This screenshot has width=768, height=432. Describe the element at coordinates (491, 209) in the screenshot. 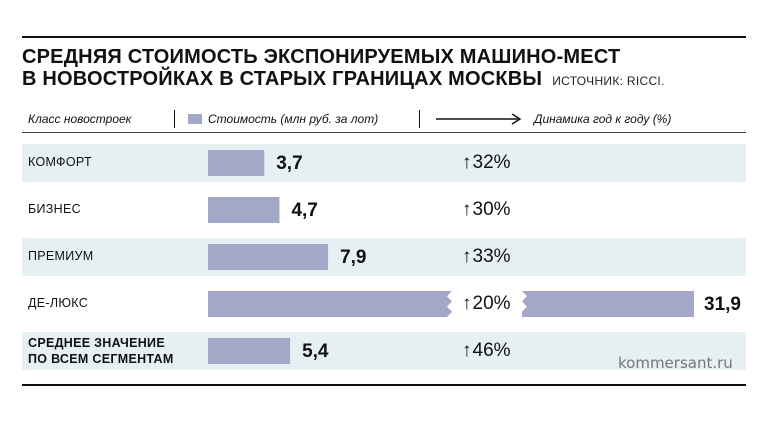

I see `change-value: 30%` at that location.